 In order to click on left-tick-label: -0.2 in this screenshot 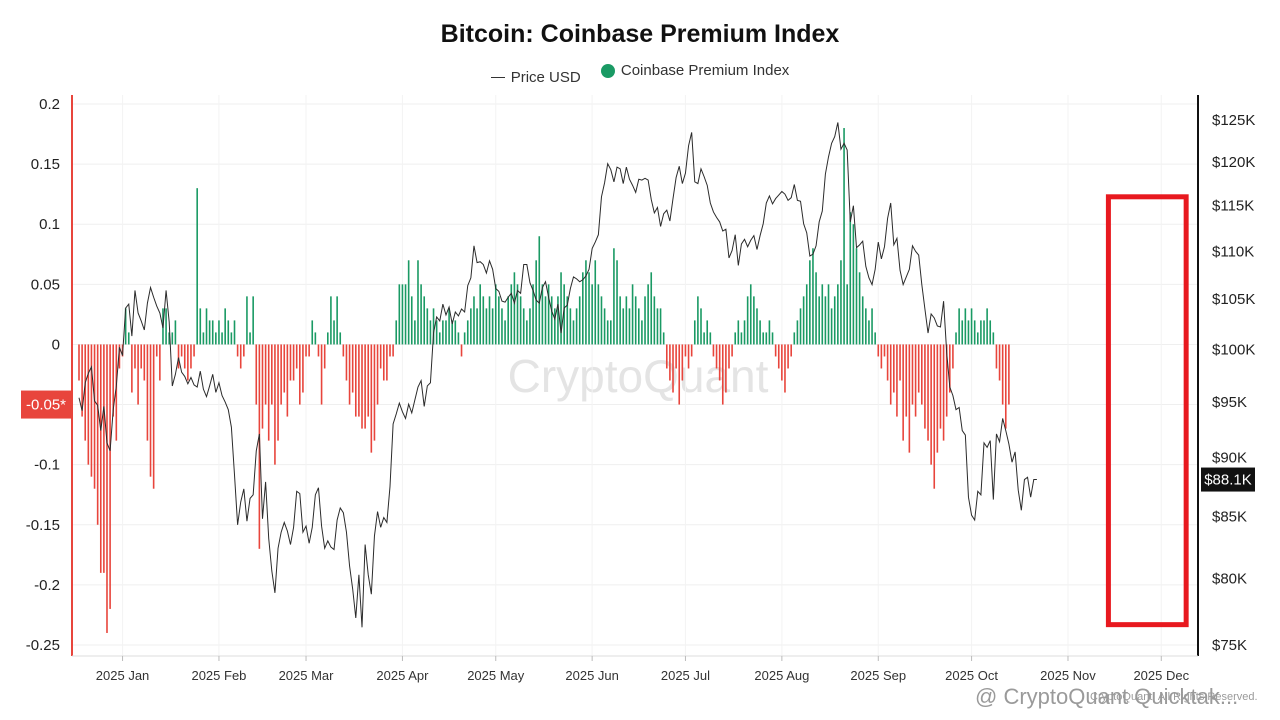, I will do `click(47, 585)`.